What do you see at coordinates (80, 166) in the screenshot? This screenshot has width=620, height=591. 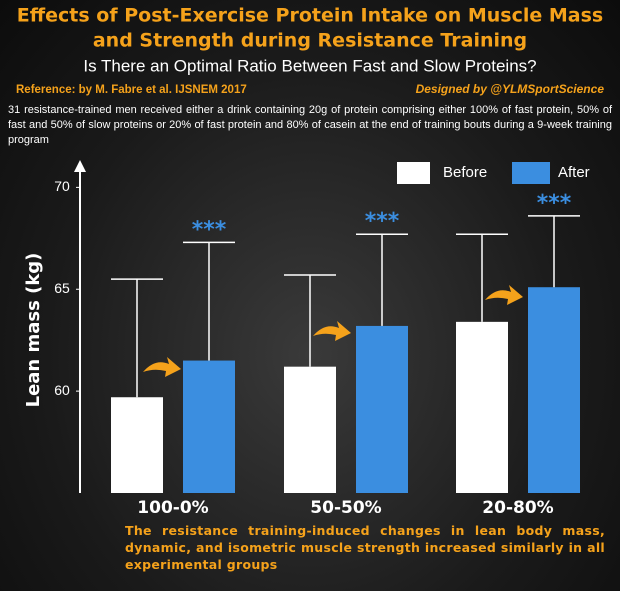 I see `axis-arrow` at bounding box center [80, 166].